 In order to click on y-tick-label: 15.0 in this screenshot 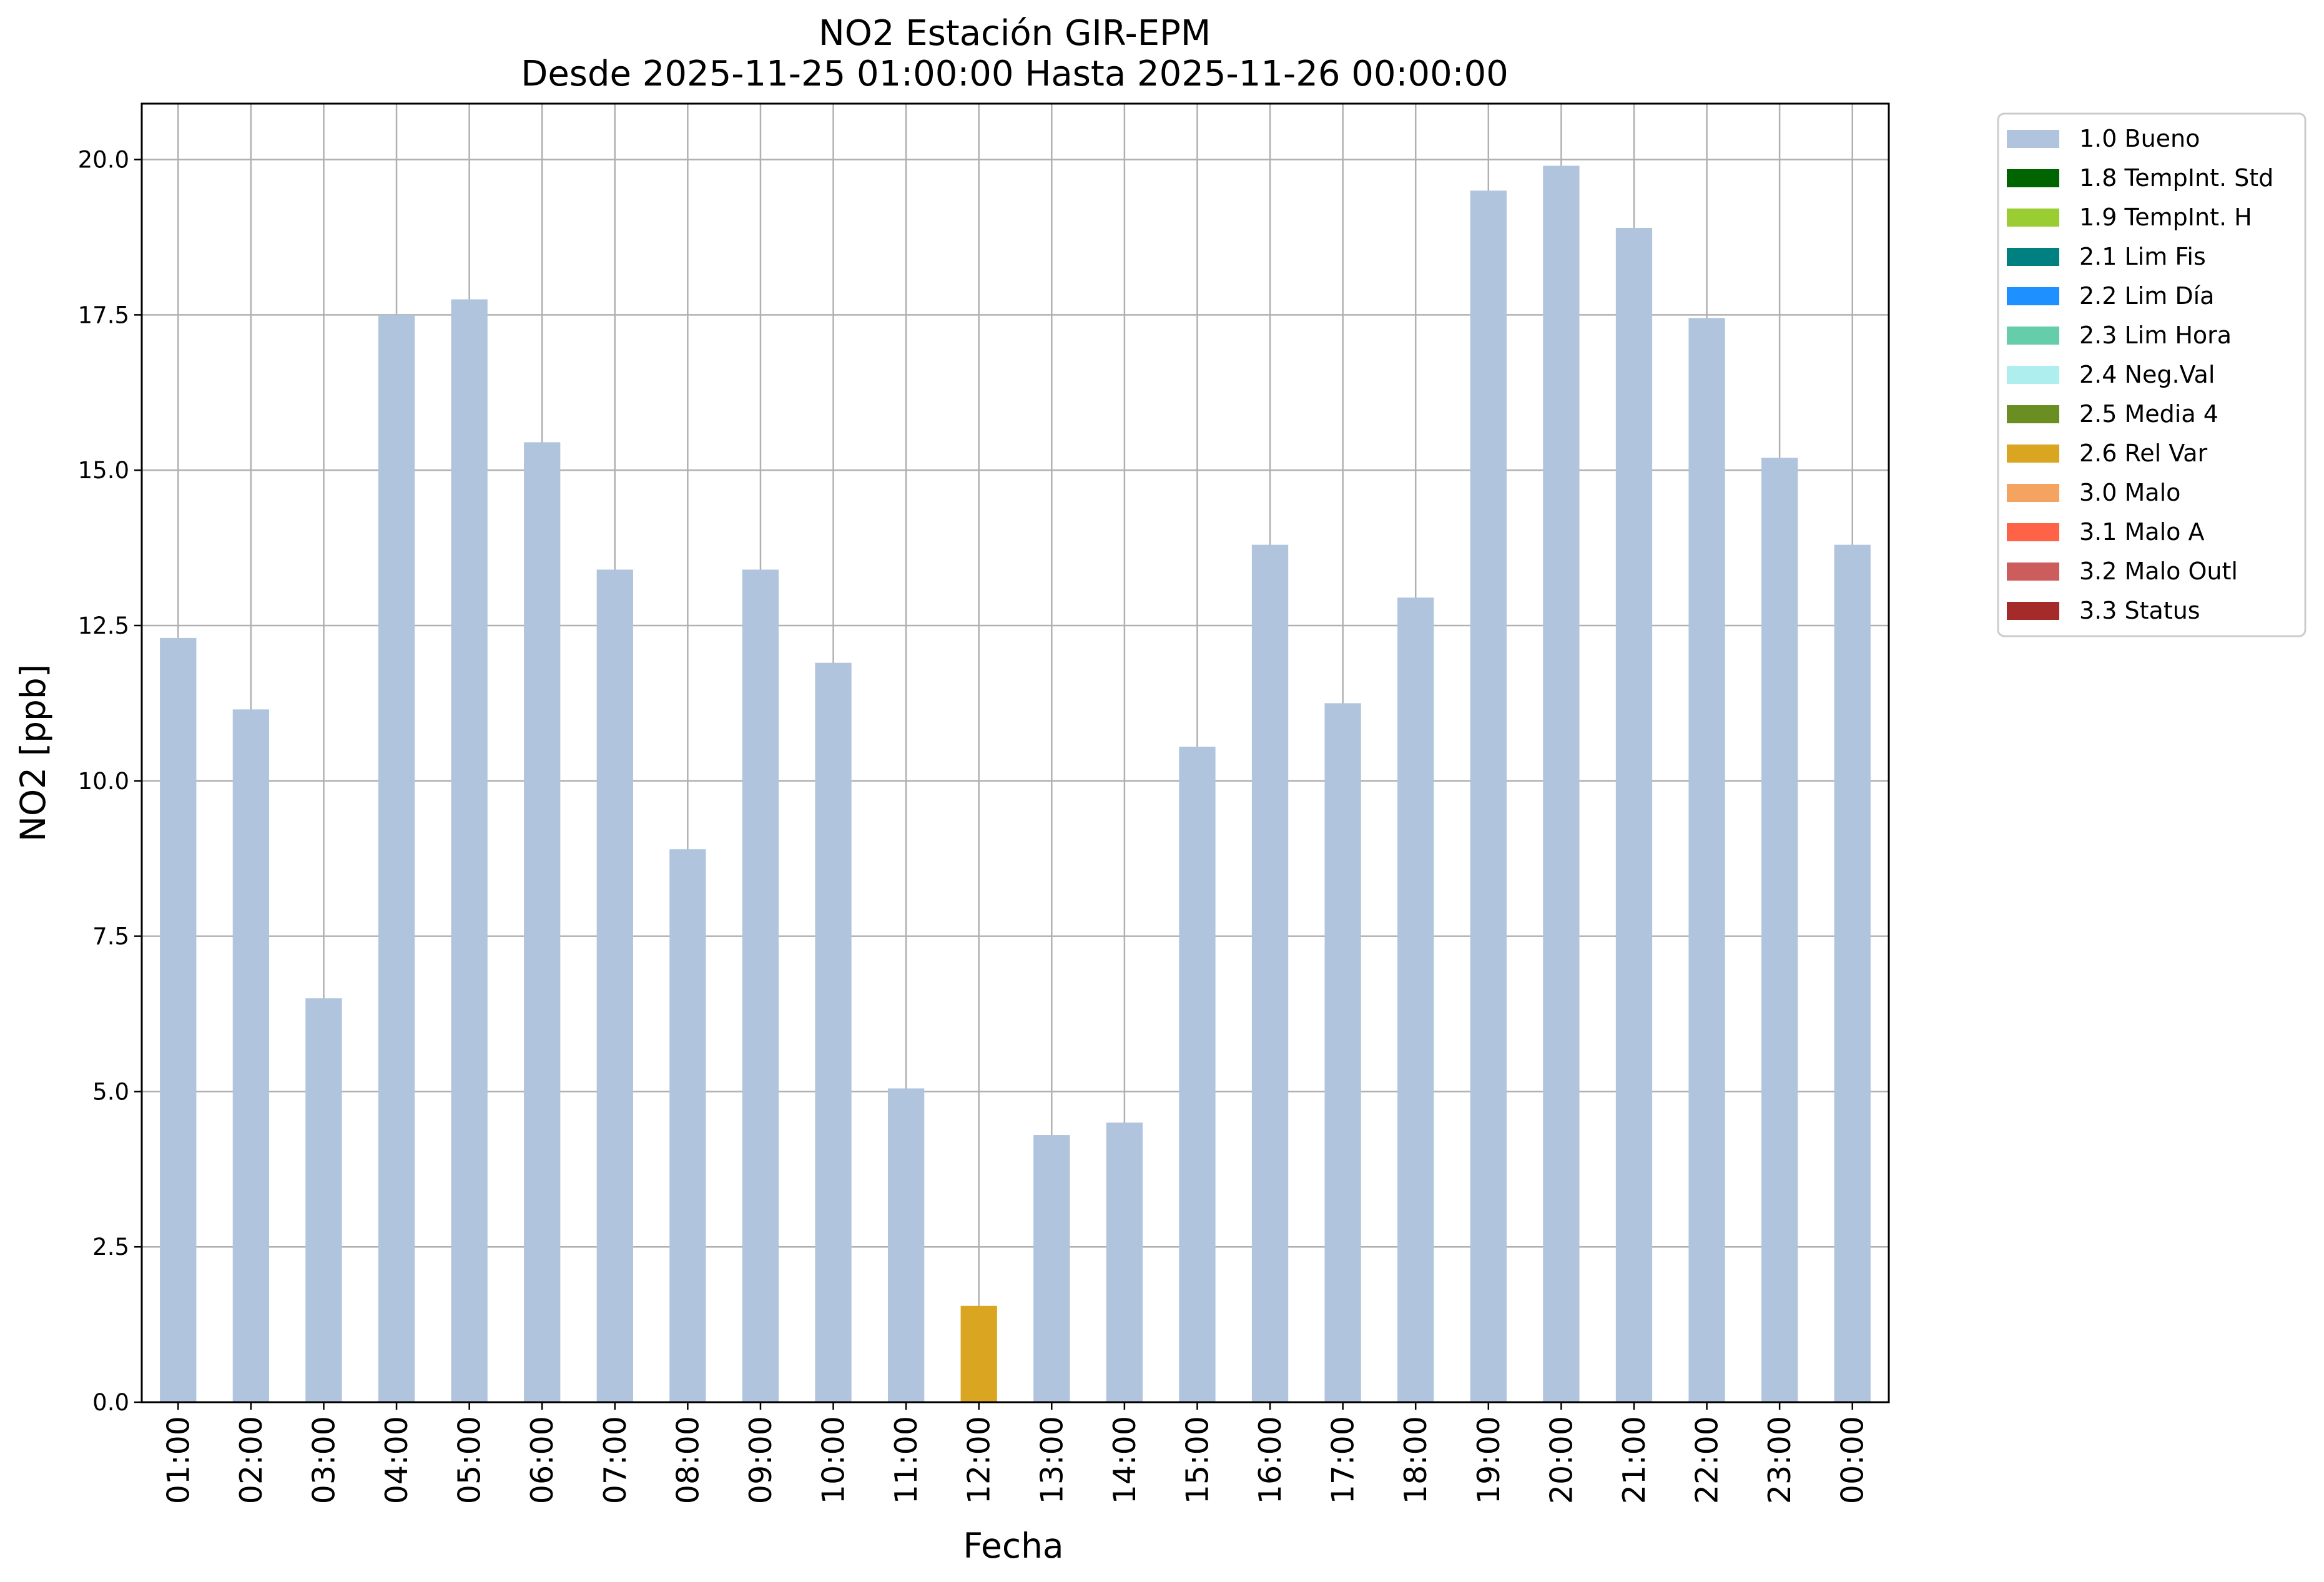, I will do `click(103, 470)`.